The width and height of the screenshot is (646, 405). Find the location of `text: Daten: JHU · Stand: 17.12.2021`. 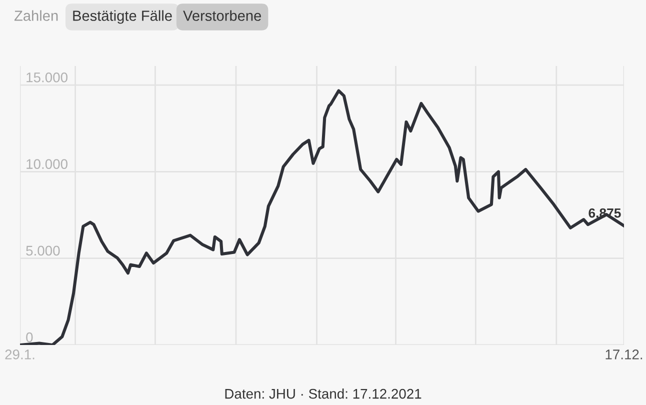

text: Daten: JHU · Stand: 17.12.2021 is located at coordinates (323, 393).